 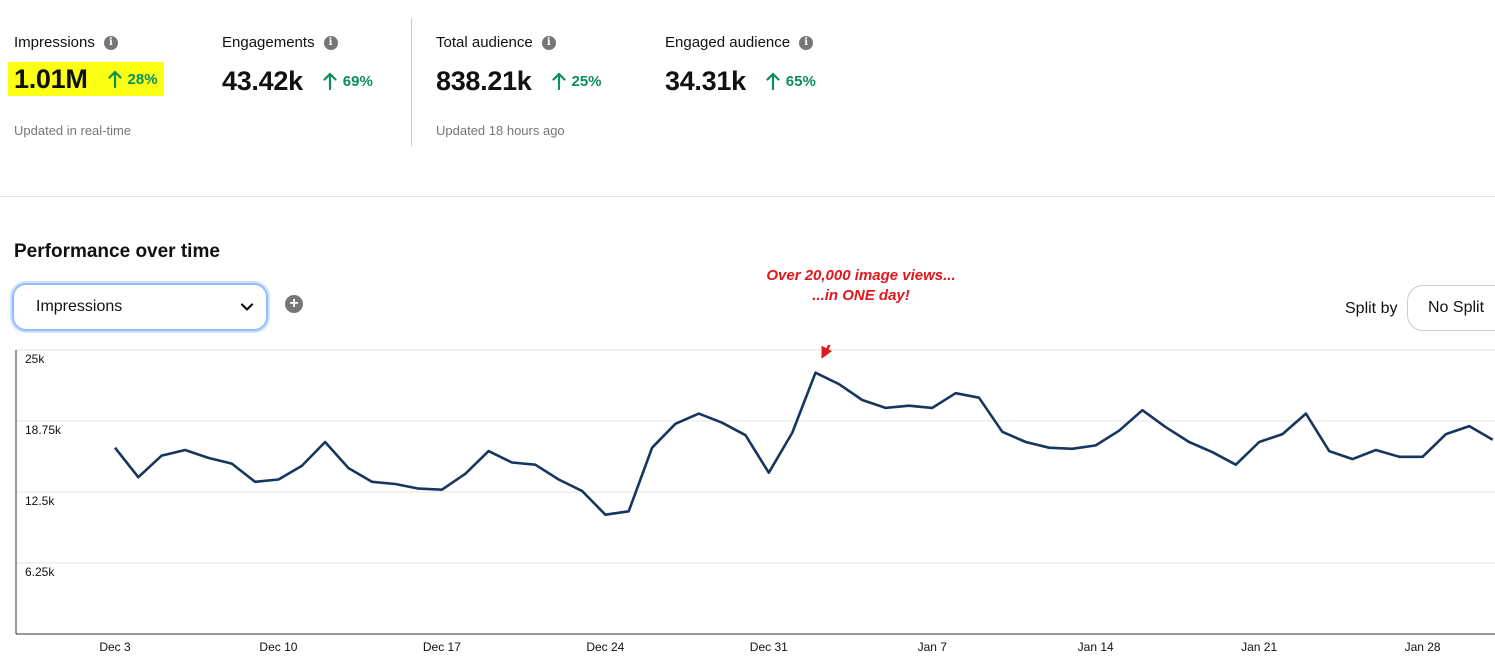 What do you see at coordinates (51, 78) in the screenshot?
I see `metric-impressions-value: 1.01M` at bounding box center [51, 78].